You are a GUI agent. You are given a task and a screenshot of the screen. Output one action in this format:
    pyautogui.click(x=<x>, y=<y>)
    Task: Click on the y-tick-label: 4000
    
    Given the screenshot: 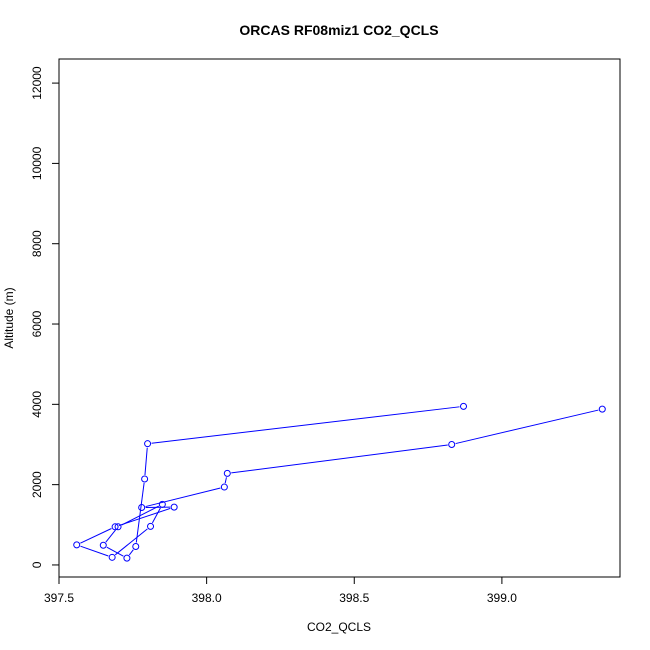 What is the action you would take?
    pyautogui.click(x=37, y=404)
    